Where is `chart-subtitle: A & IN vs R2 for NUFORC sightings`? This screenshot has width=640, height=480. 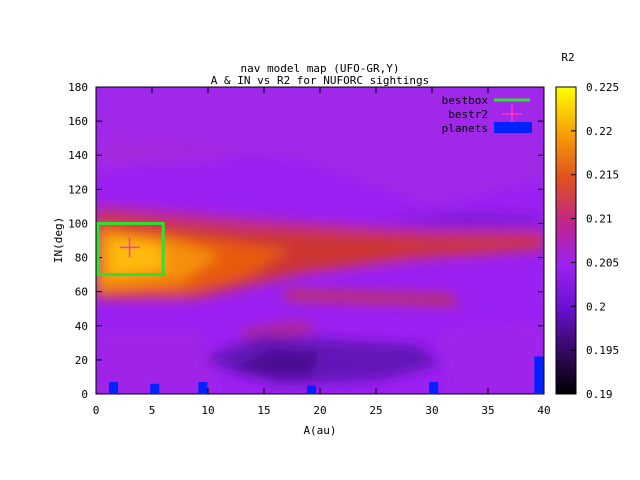
chart-subtitle: A & IN vs R2 for NUFORC sightings is located at coordinates (320, 80).